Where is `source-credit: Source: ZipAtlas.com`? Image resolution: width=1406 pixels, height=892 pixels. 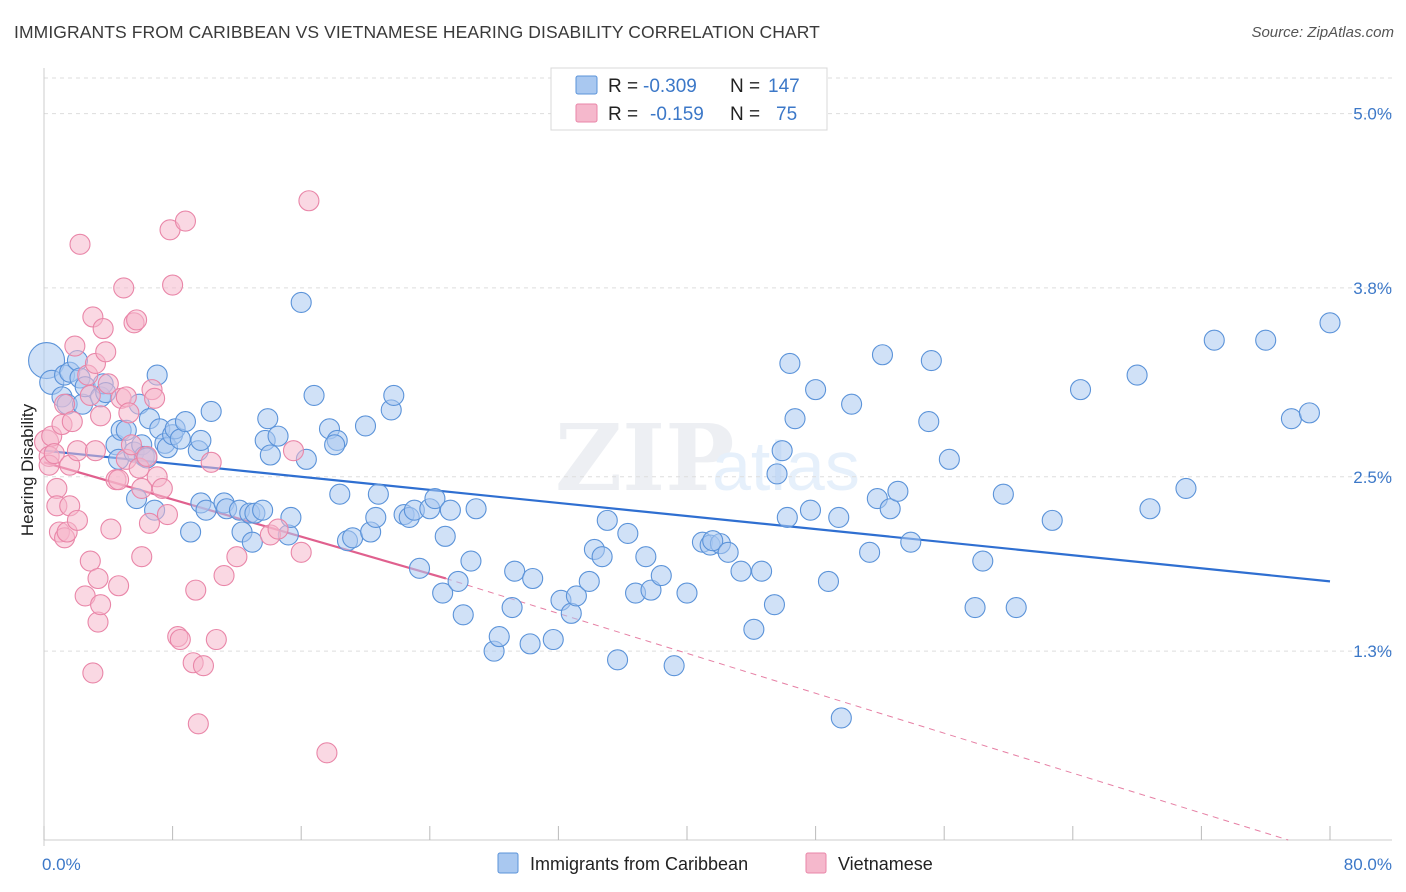
source-credit: Source: ZipAtlas.com is located at coordinates (1322, 32).